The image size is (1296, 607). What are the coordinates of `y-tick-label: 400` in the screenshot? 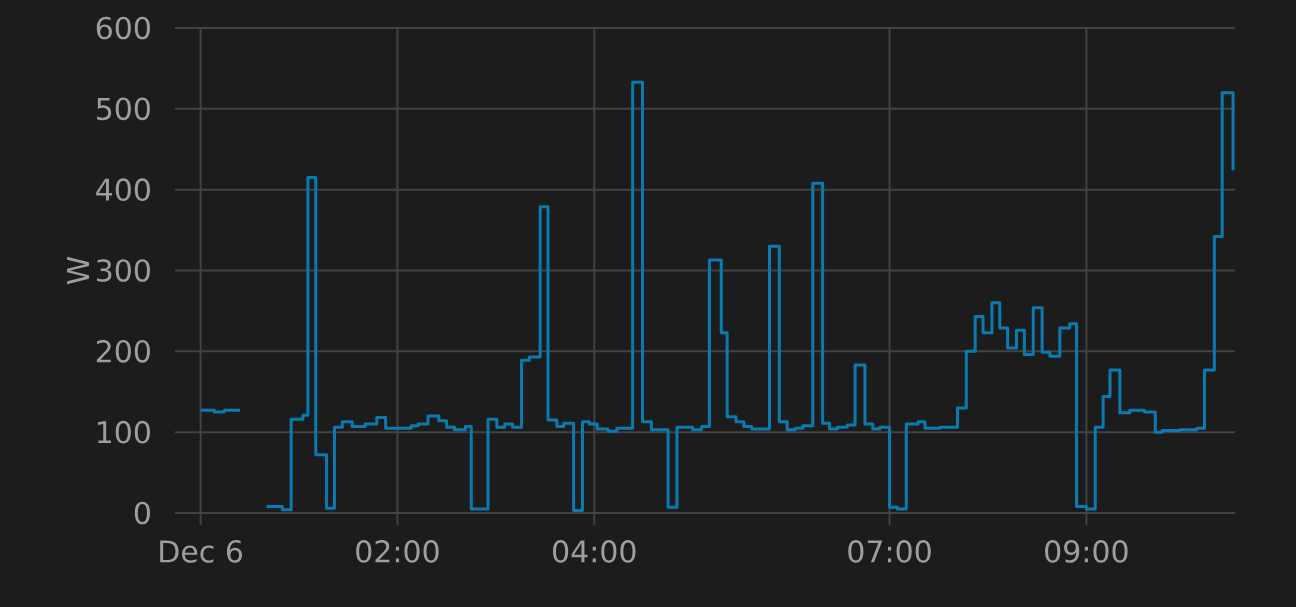 It's located at (123, 190).